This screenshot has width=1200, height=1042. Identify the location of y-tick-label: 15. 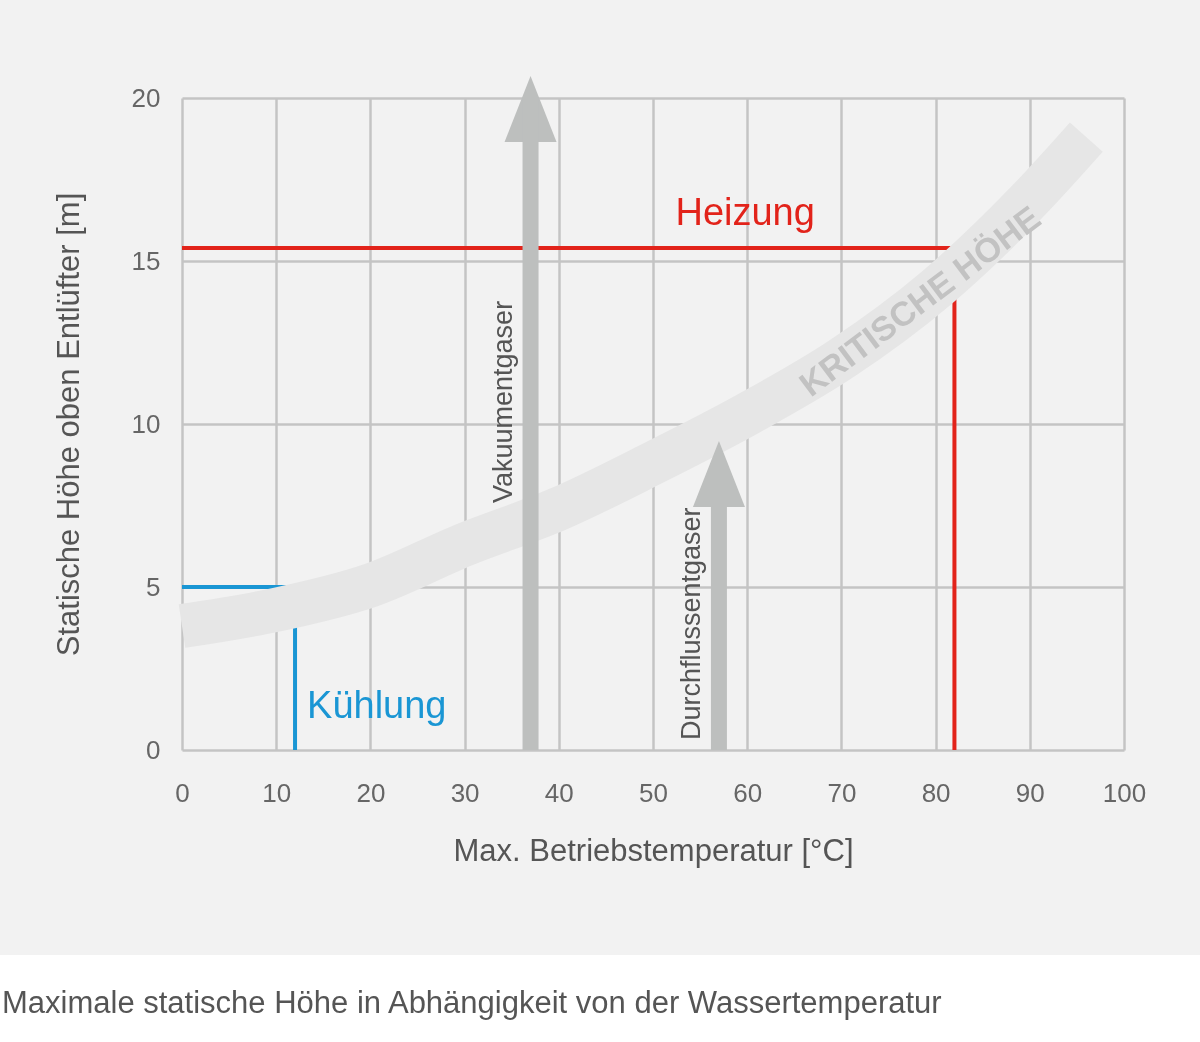
(146, 260).